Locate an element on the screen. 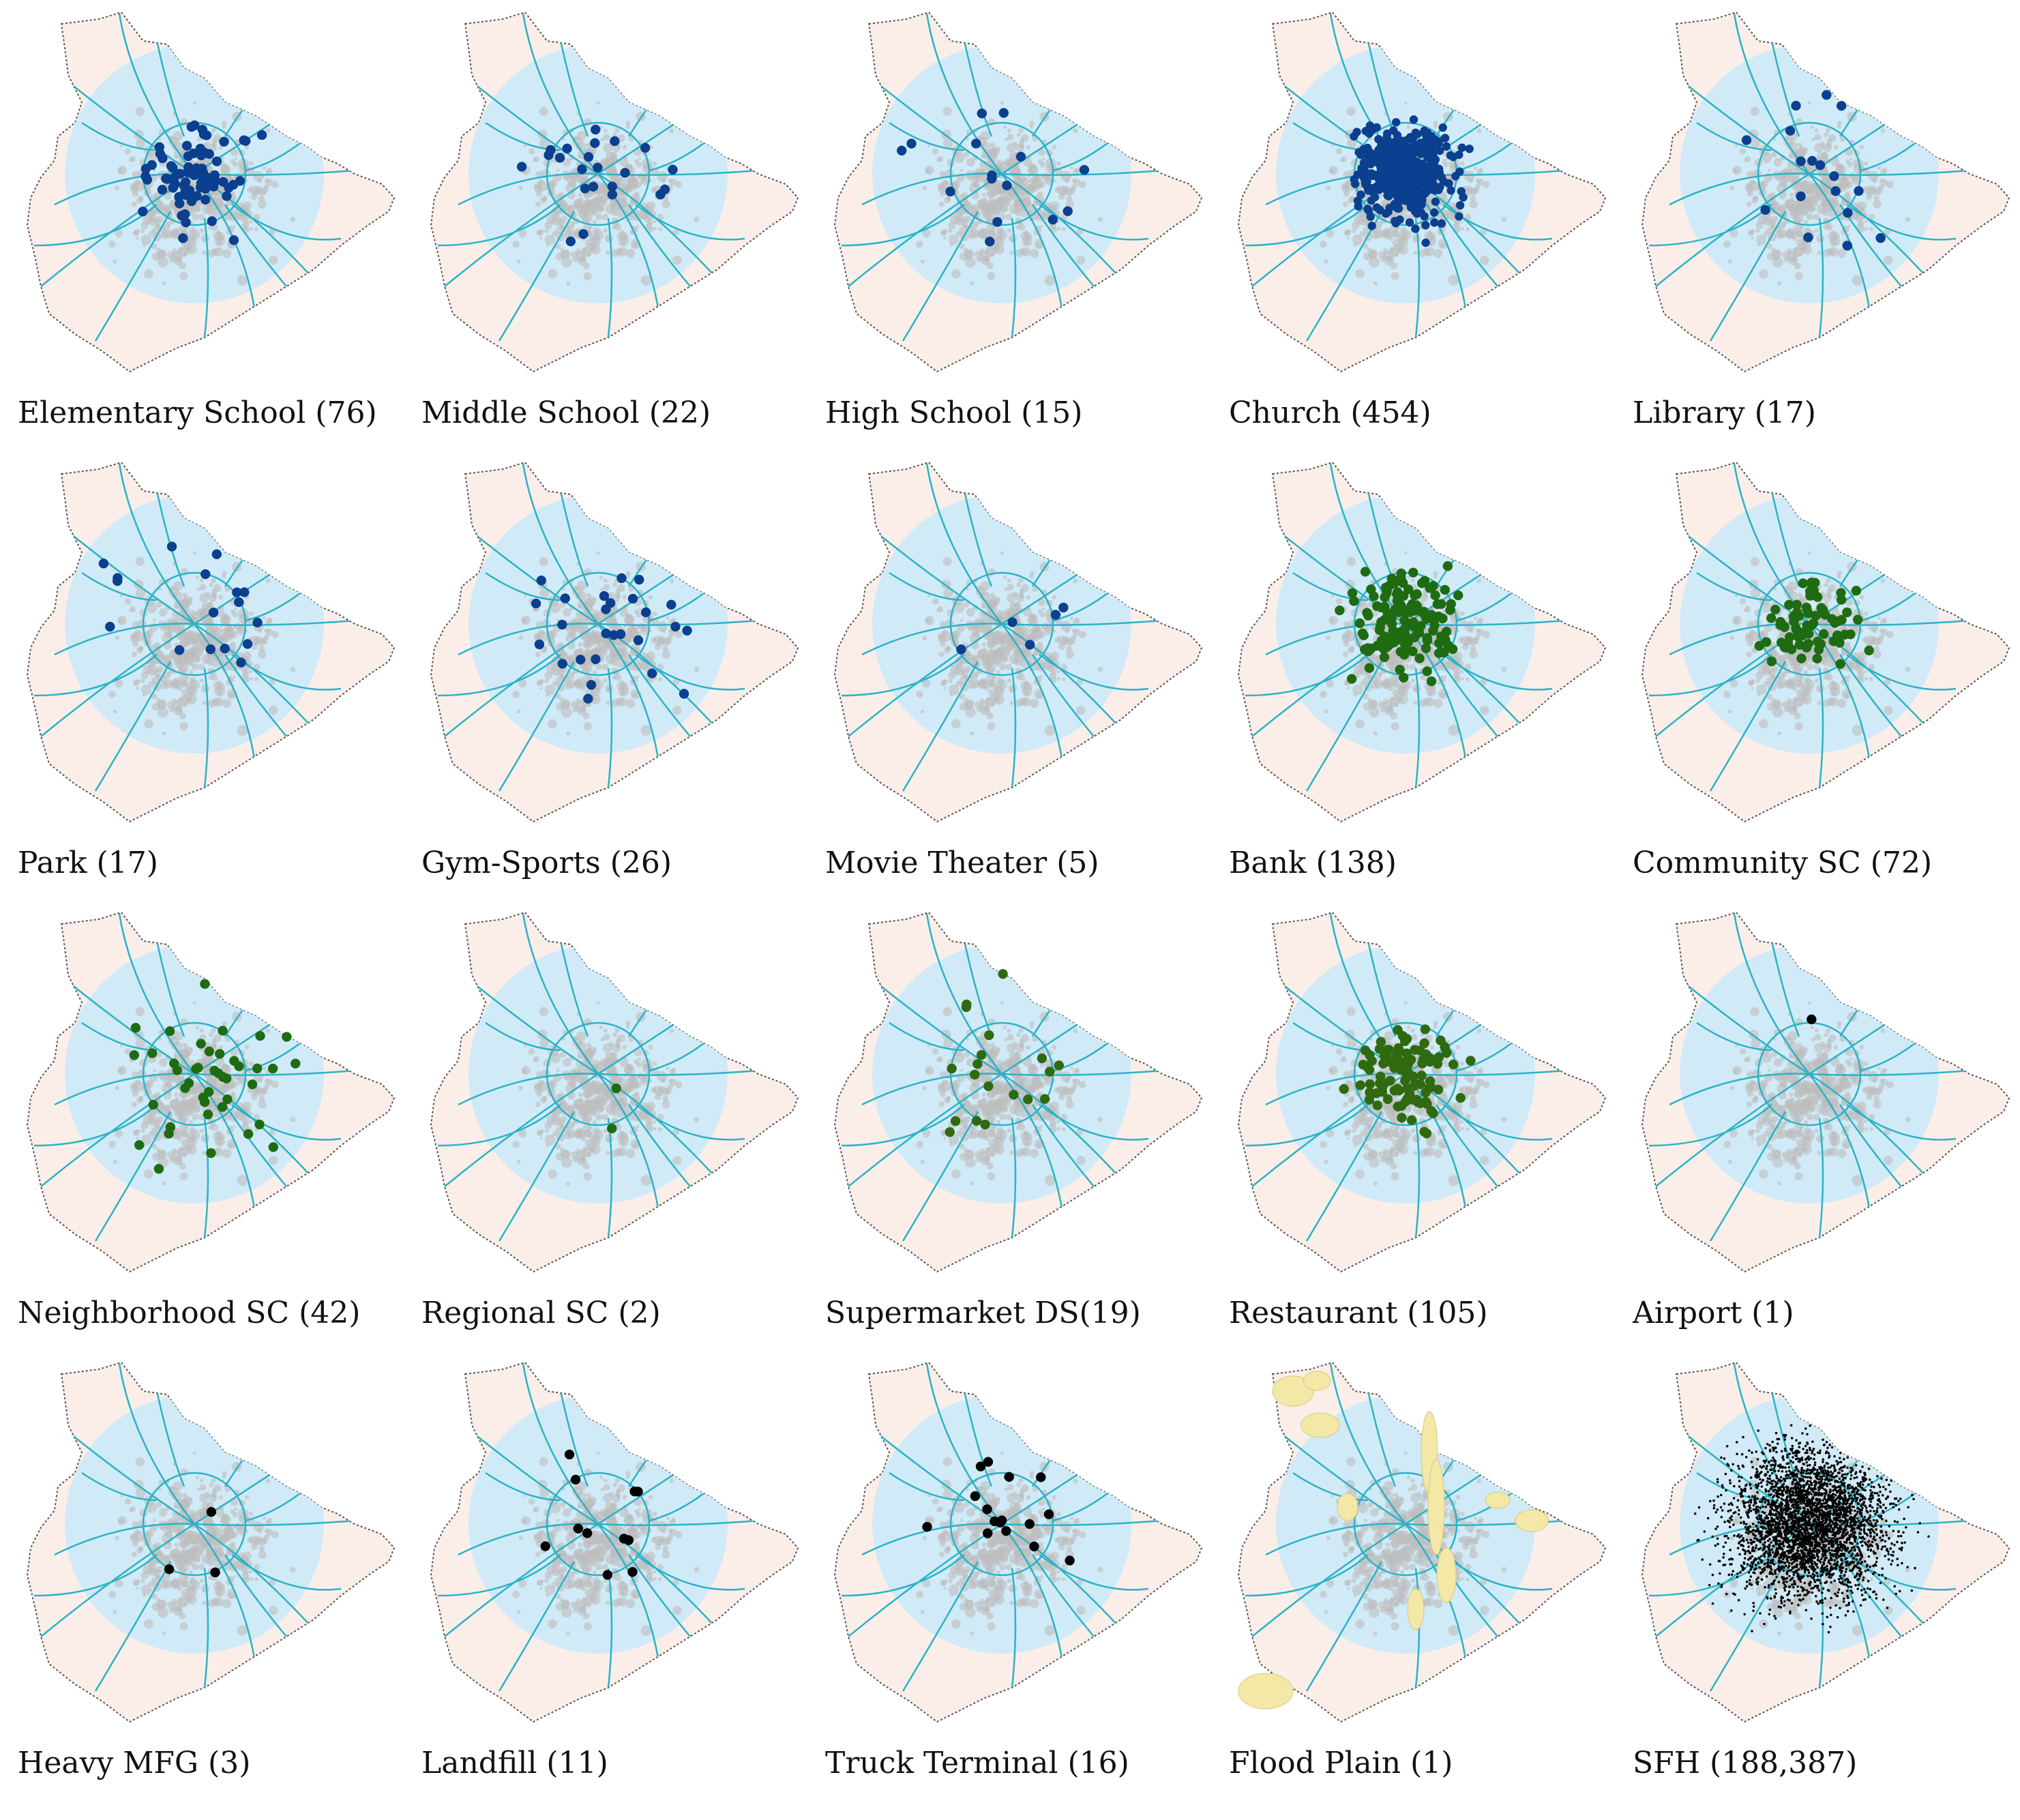  panel-caption: Middle School (22) is located at coordinates (566, 413).